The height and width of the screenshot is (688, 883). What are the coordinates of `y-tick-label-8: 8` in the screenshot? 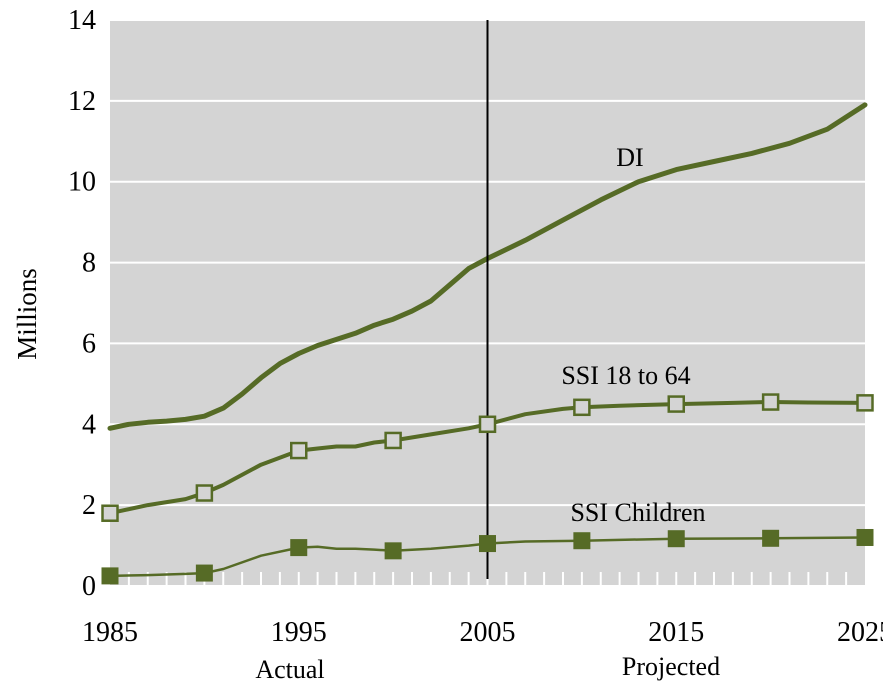 It's located at (89, 263).